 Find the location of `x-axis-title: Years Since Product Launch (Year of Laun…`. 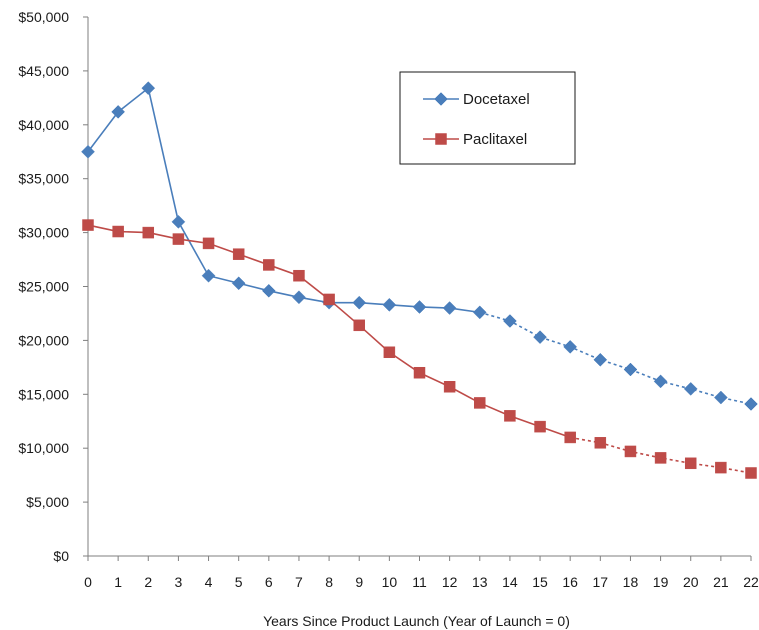

x-axis-title: Years Since Product Launch (Year of Laun… is located at coordinates (416, 621).